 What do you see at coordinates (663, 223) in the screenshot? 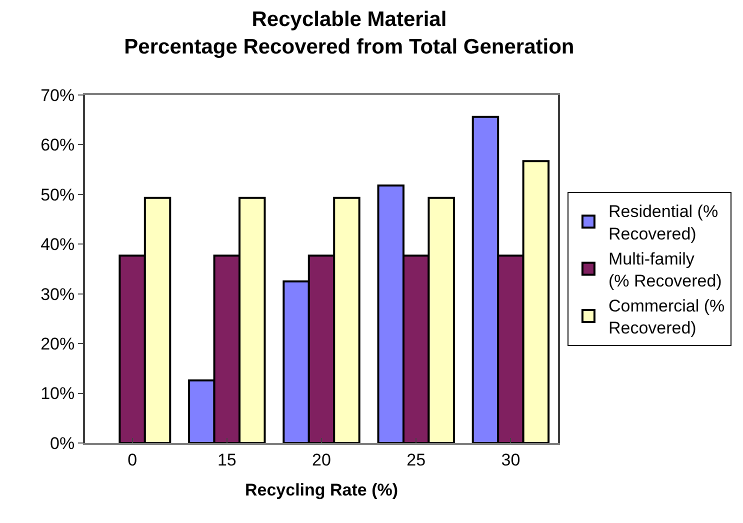
I see `legend-label: Residential (% Recovered)` at bounding box center [663, 223].